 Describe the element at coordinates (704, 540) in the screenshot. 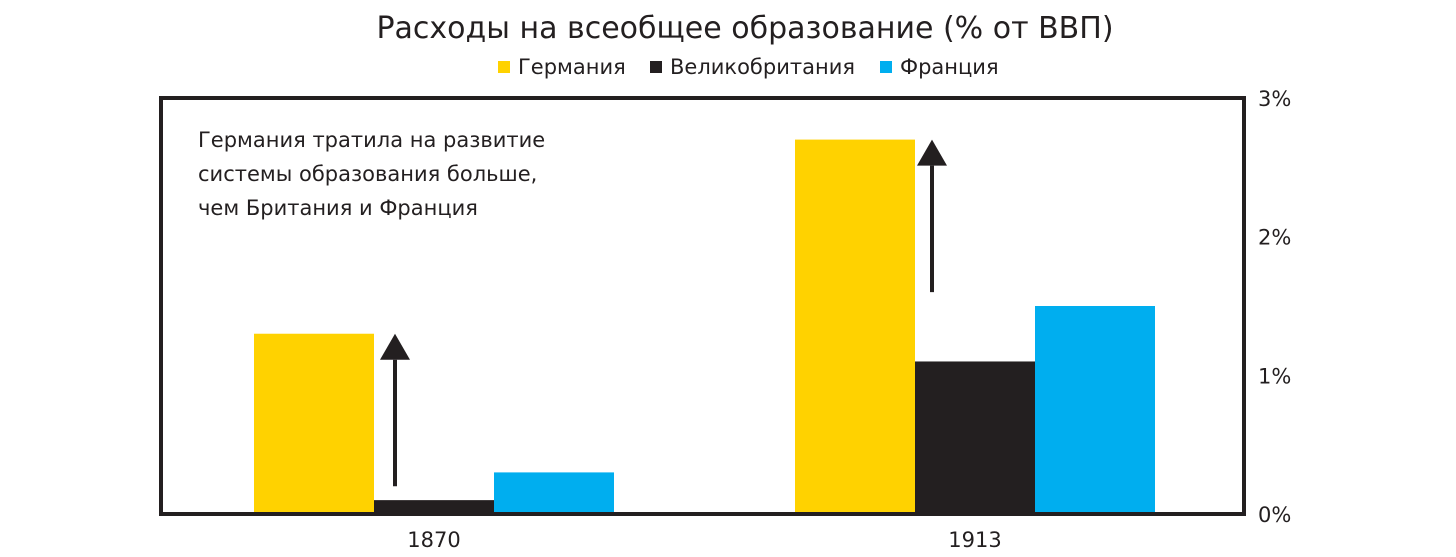

I see `x-axis-ticks: 1870 1913` at that location.